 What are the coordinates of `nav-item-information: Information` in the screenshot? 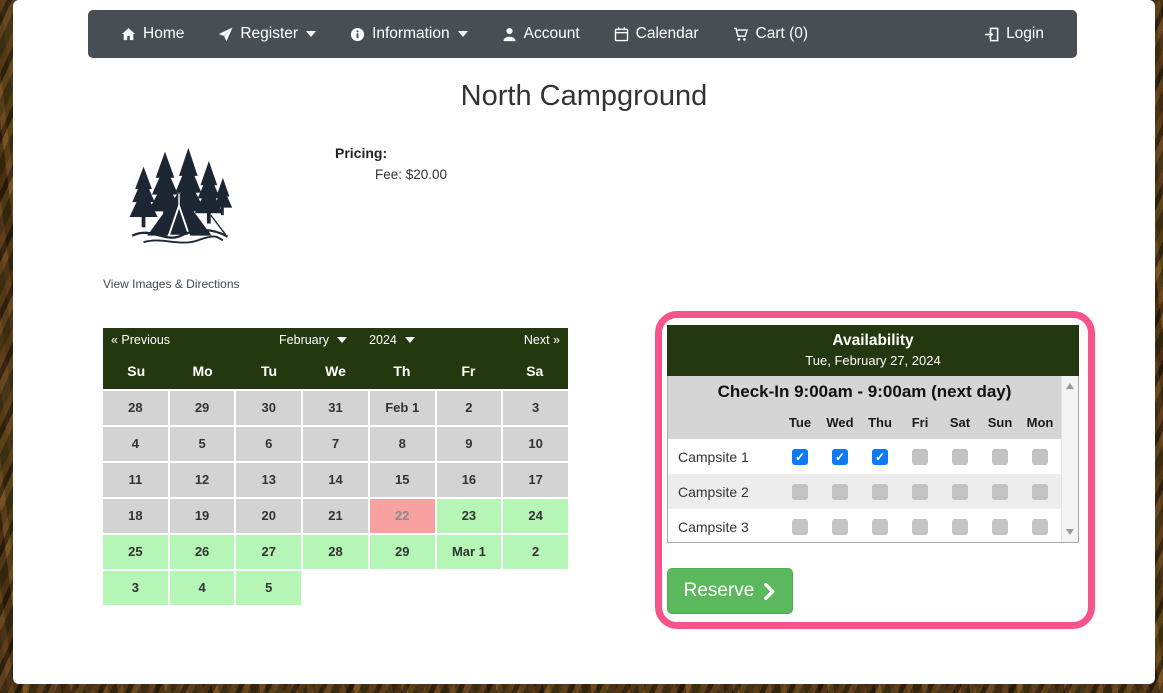 It's located at (409, 34).